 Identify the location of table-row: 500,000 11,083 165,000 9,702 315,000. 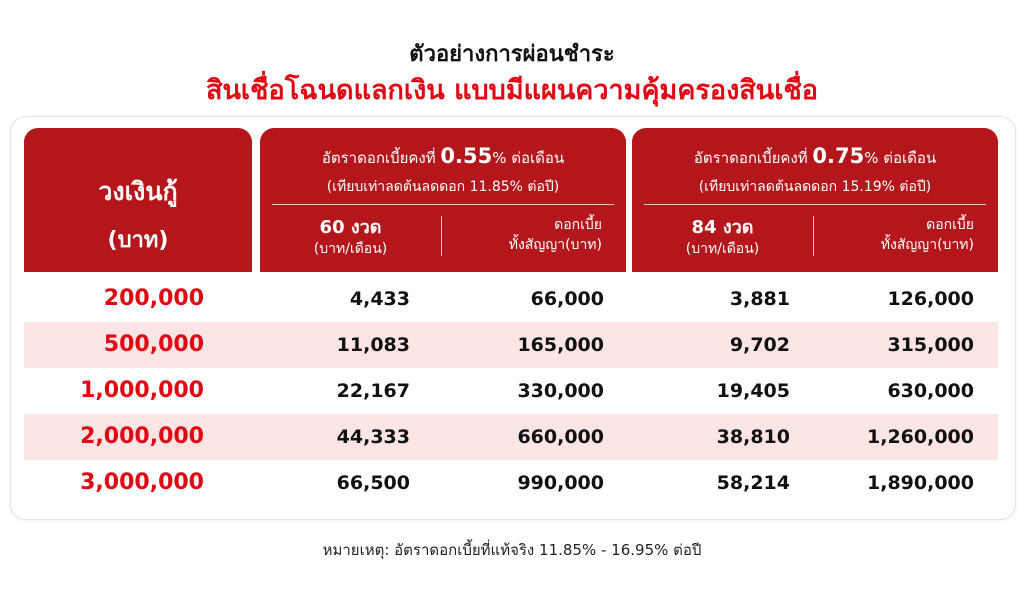
(511, 345).